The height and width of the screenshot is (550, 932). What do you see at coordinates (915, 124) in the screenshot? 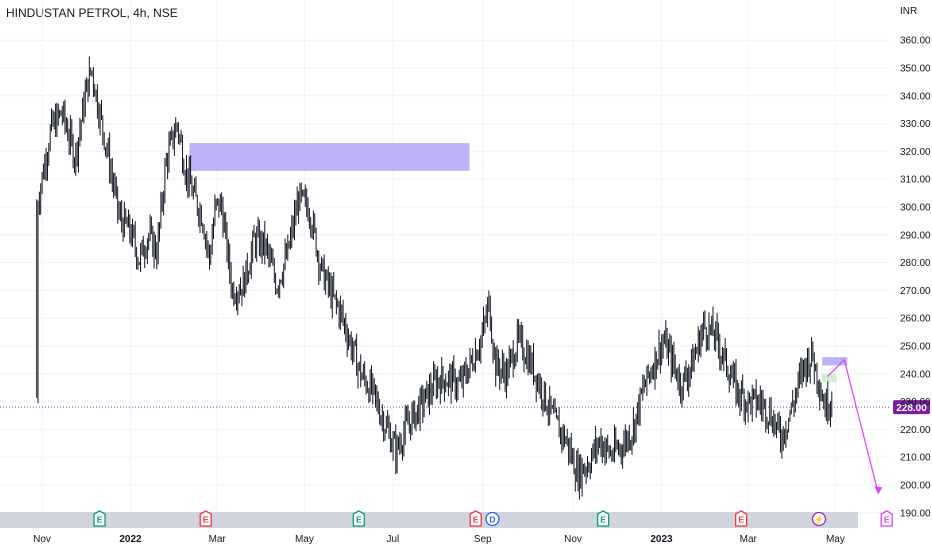
I see `y-tick-label: 330.00` at bounding box center [915, 124].